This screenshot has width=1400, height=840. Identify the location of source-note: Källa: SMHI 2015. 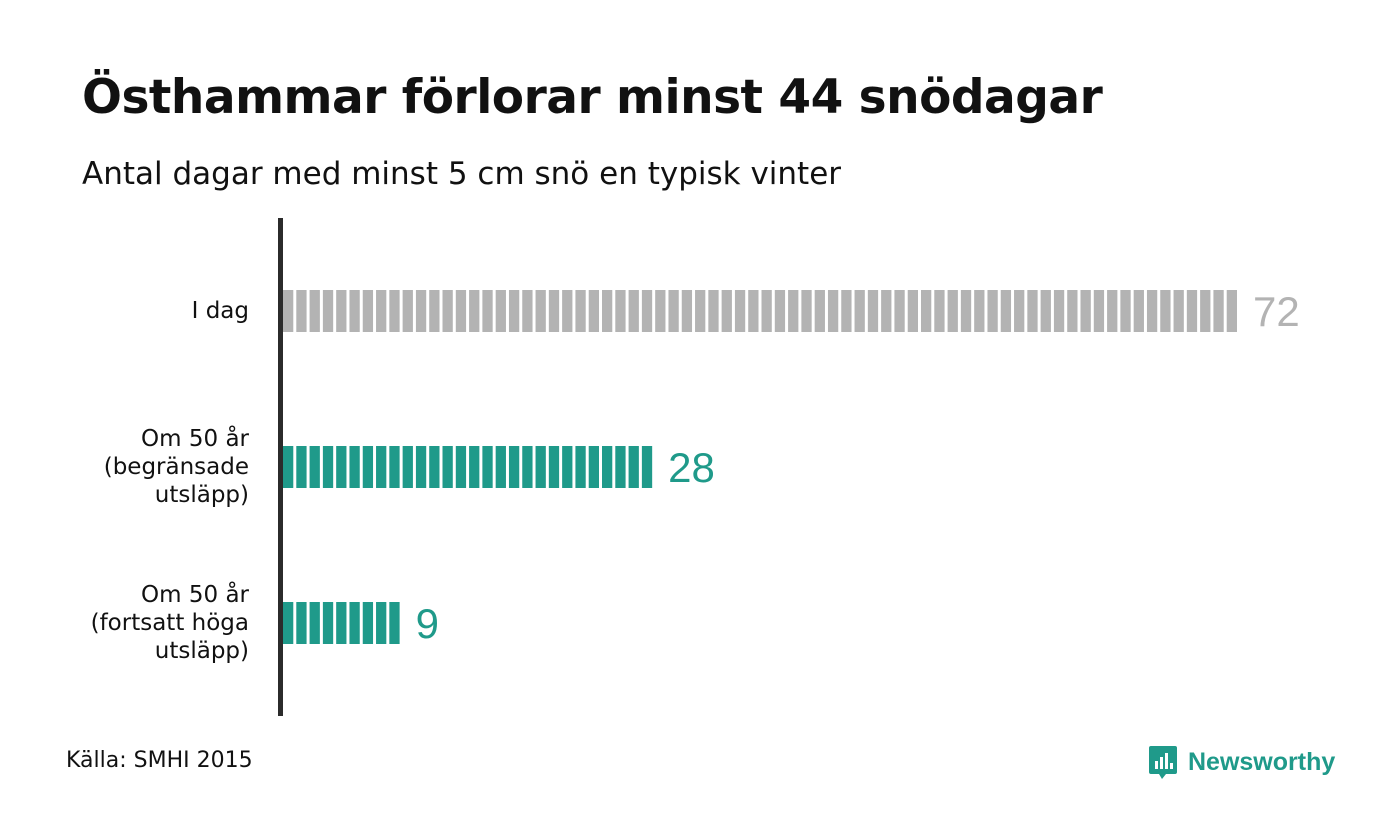
(159, 760).